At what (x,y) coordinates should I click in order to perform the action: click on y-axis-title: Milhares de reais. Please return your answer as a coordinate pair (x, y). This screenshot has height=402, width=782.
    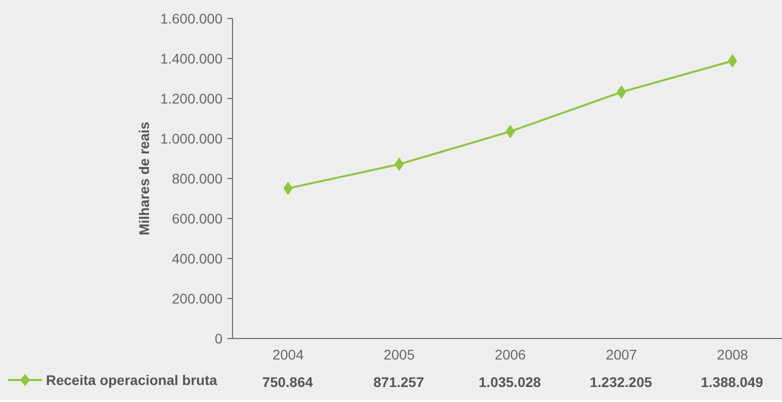
    Looking at the image, I should click on (144, 178).